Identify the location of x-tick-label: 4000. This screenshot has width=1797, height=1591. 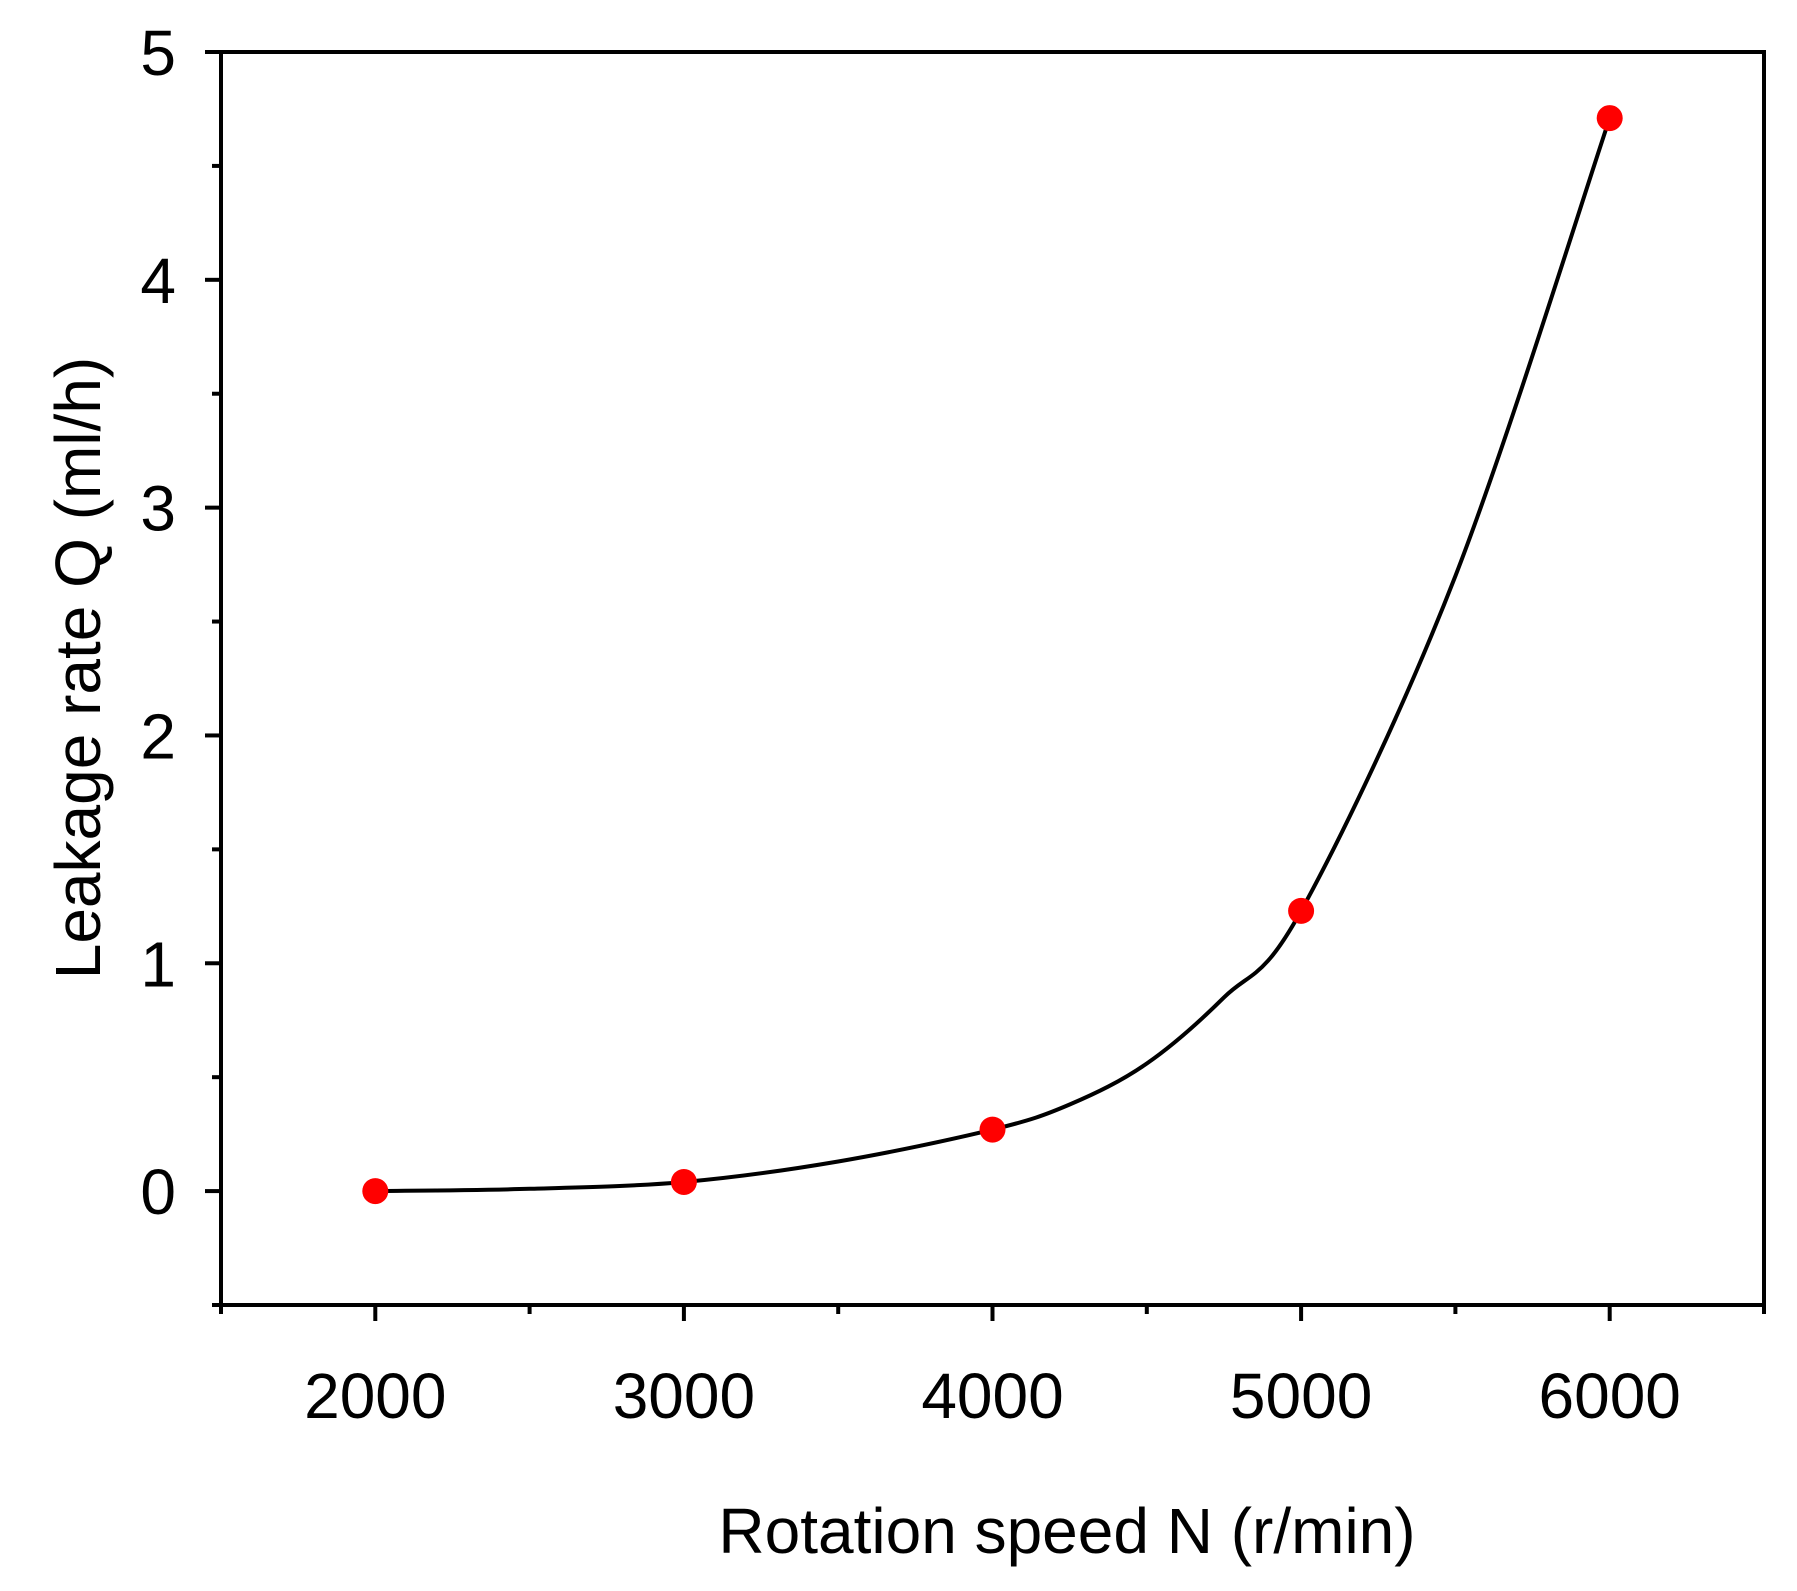
(992, 1396).